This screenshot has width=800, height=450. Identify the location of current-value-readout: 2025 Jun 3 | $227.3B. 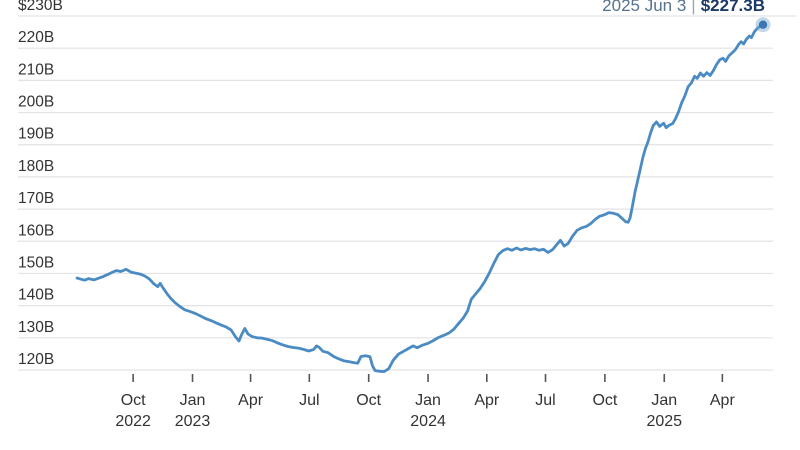
(683, 7).